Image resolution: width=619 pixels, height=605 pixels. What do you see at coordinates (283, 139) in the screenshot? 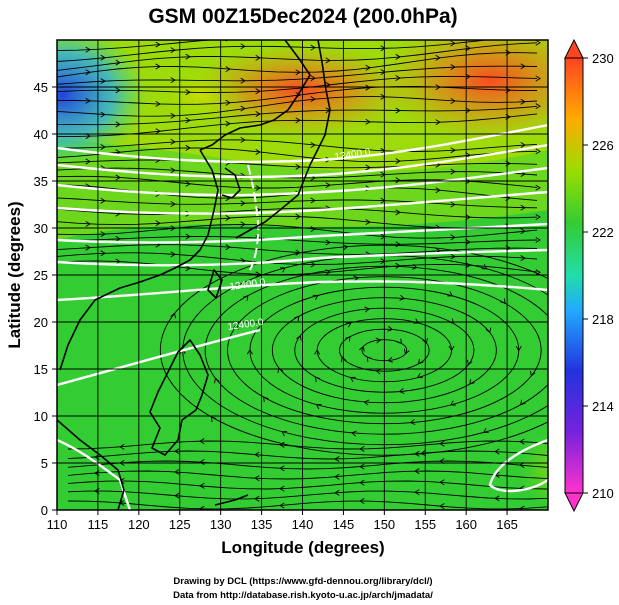
I see `coast-japan` at bounding box center [283, 139].